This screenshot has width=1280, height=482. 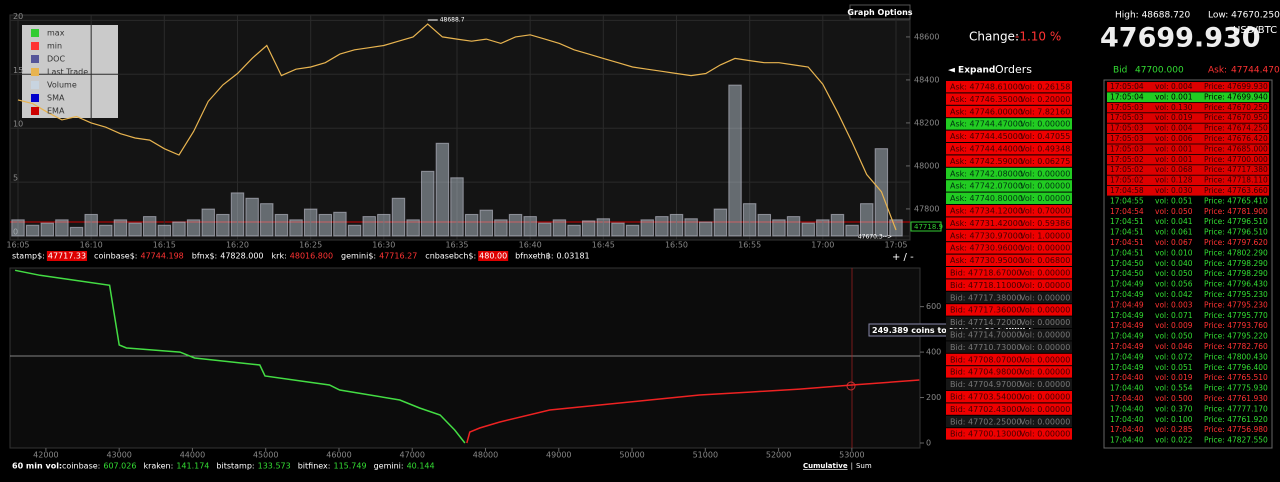 I want to click on x-tick-label: 47000, so click(x=412, y=455).